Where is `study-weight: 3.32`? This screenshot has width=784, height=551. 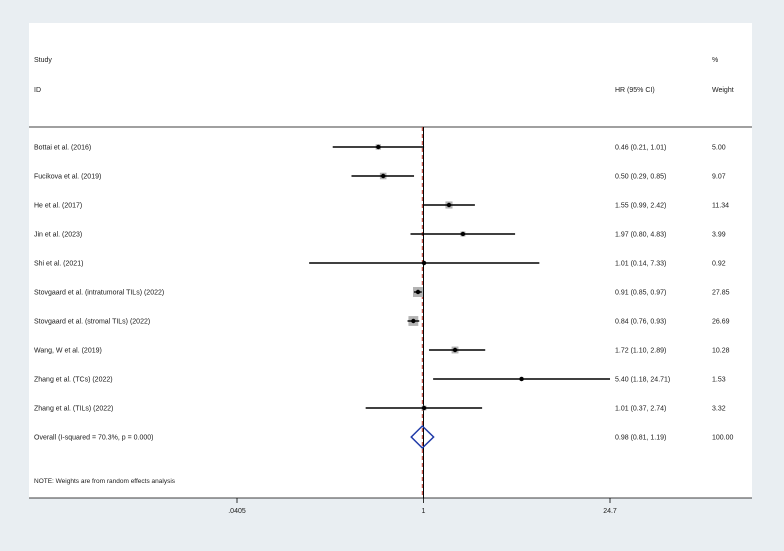
study-weight: 3.32 is located at coordinates (719, 409).